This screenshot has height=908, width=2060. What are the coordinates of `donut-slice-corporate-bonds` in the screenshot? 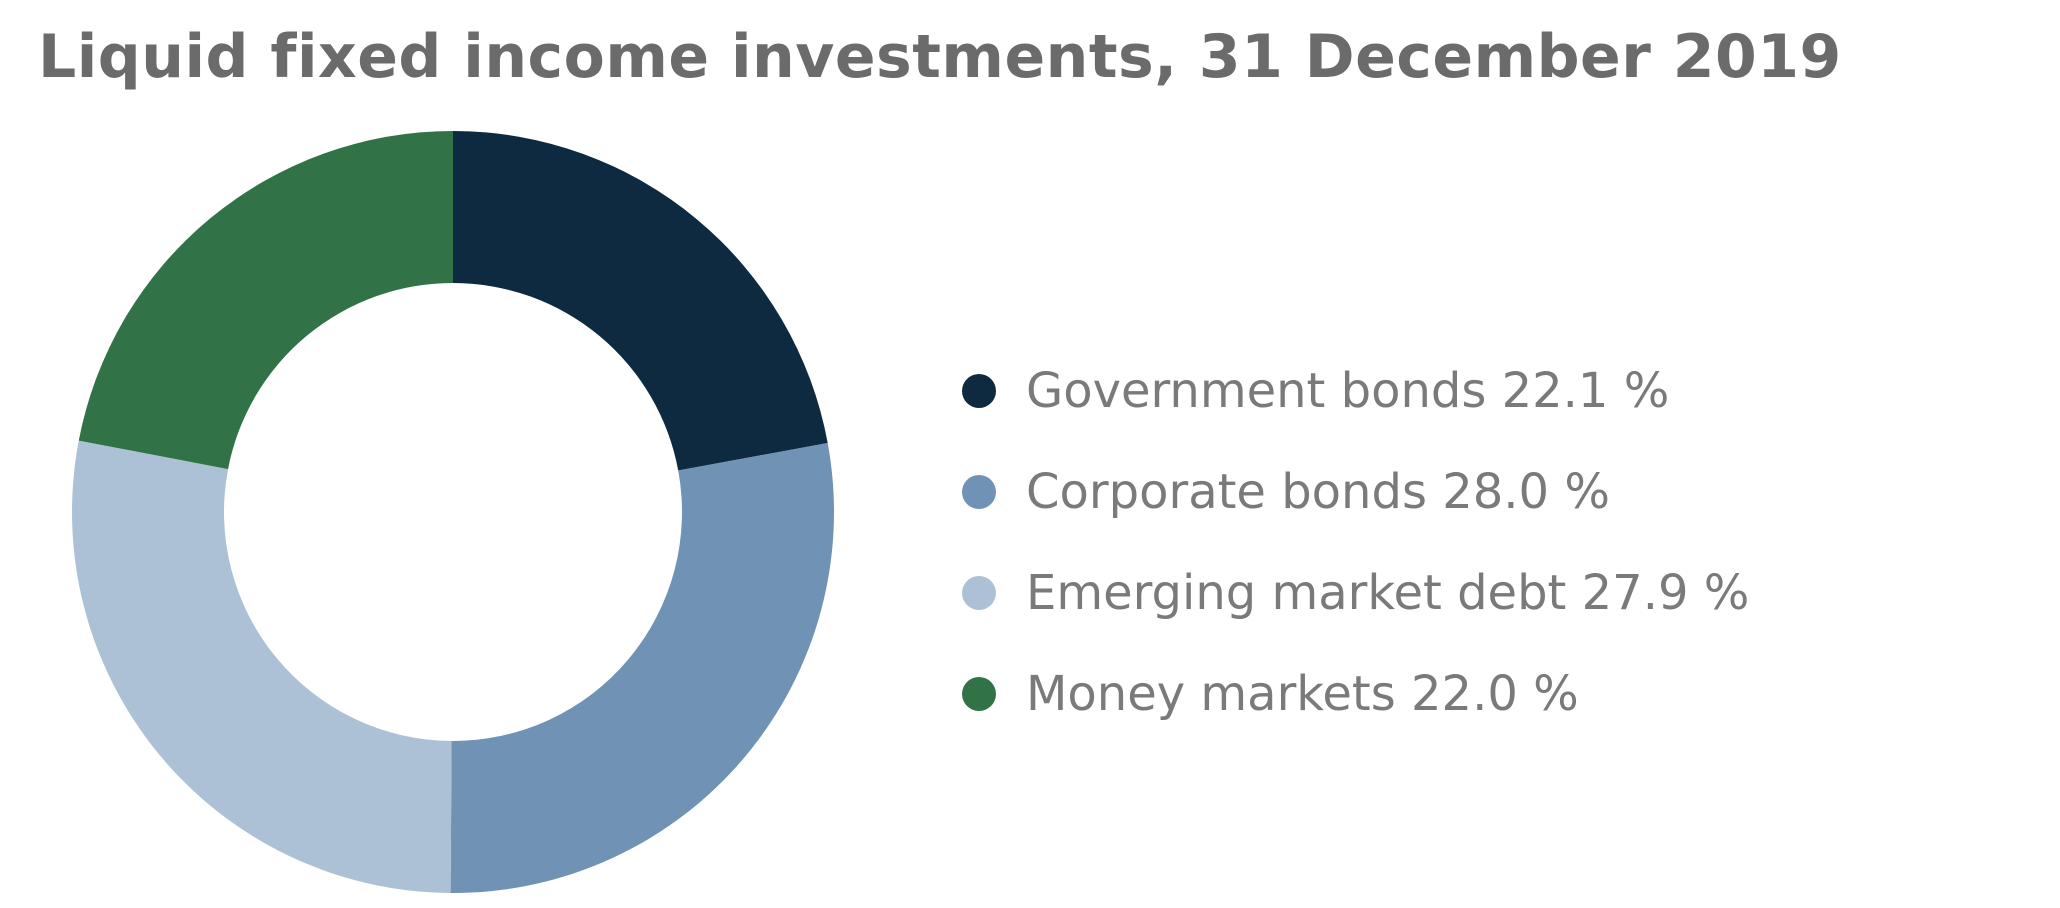 It's located at (642, 667).